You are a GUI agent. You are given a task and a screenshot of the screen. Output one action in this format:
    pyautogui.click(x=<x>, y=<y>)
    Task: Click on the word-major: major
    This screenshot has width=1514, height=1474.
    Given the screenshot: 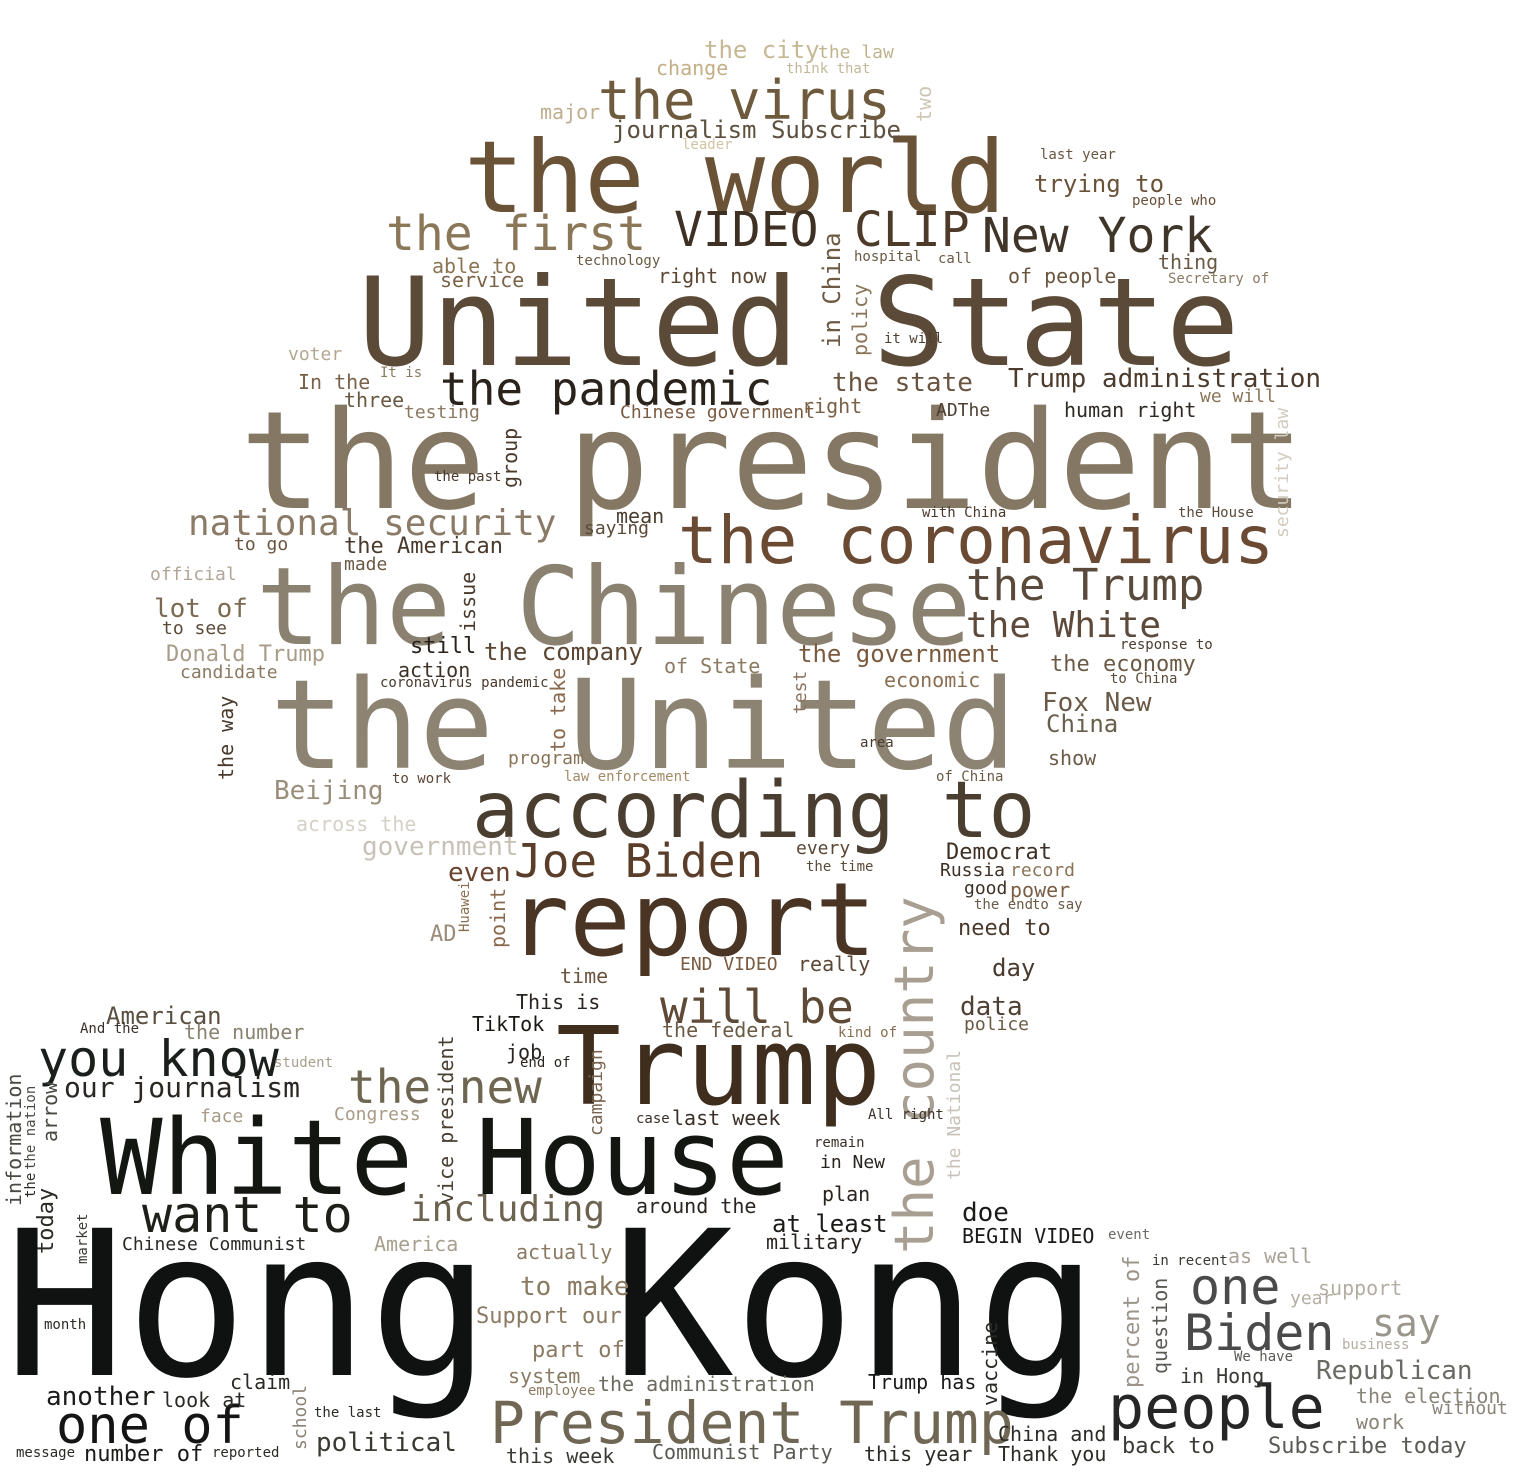 What is the action you would take?
    pyautogui.click(x=570, y=112)
    